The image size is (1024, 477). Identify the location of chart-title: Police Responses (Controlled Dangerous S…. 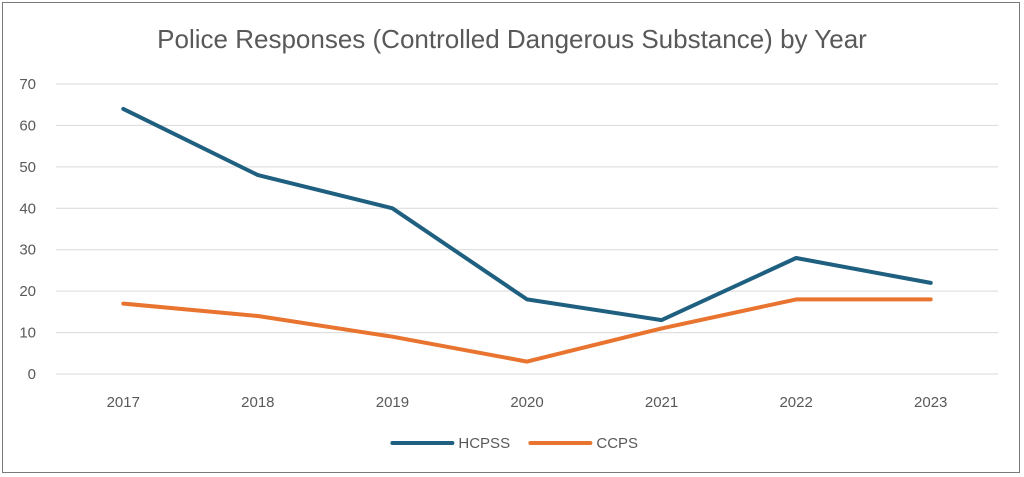
(512, 39).